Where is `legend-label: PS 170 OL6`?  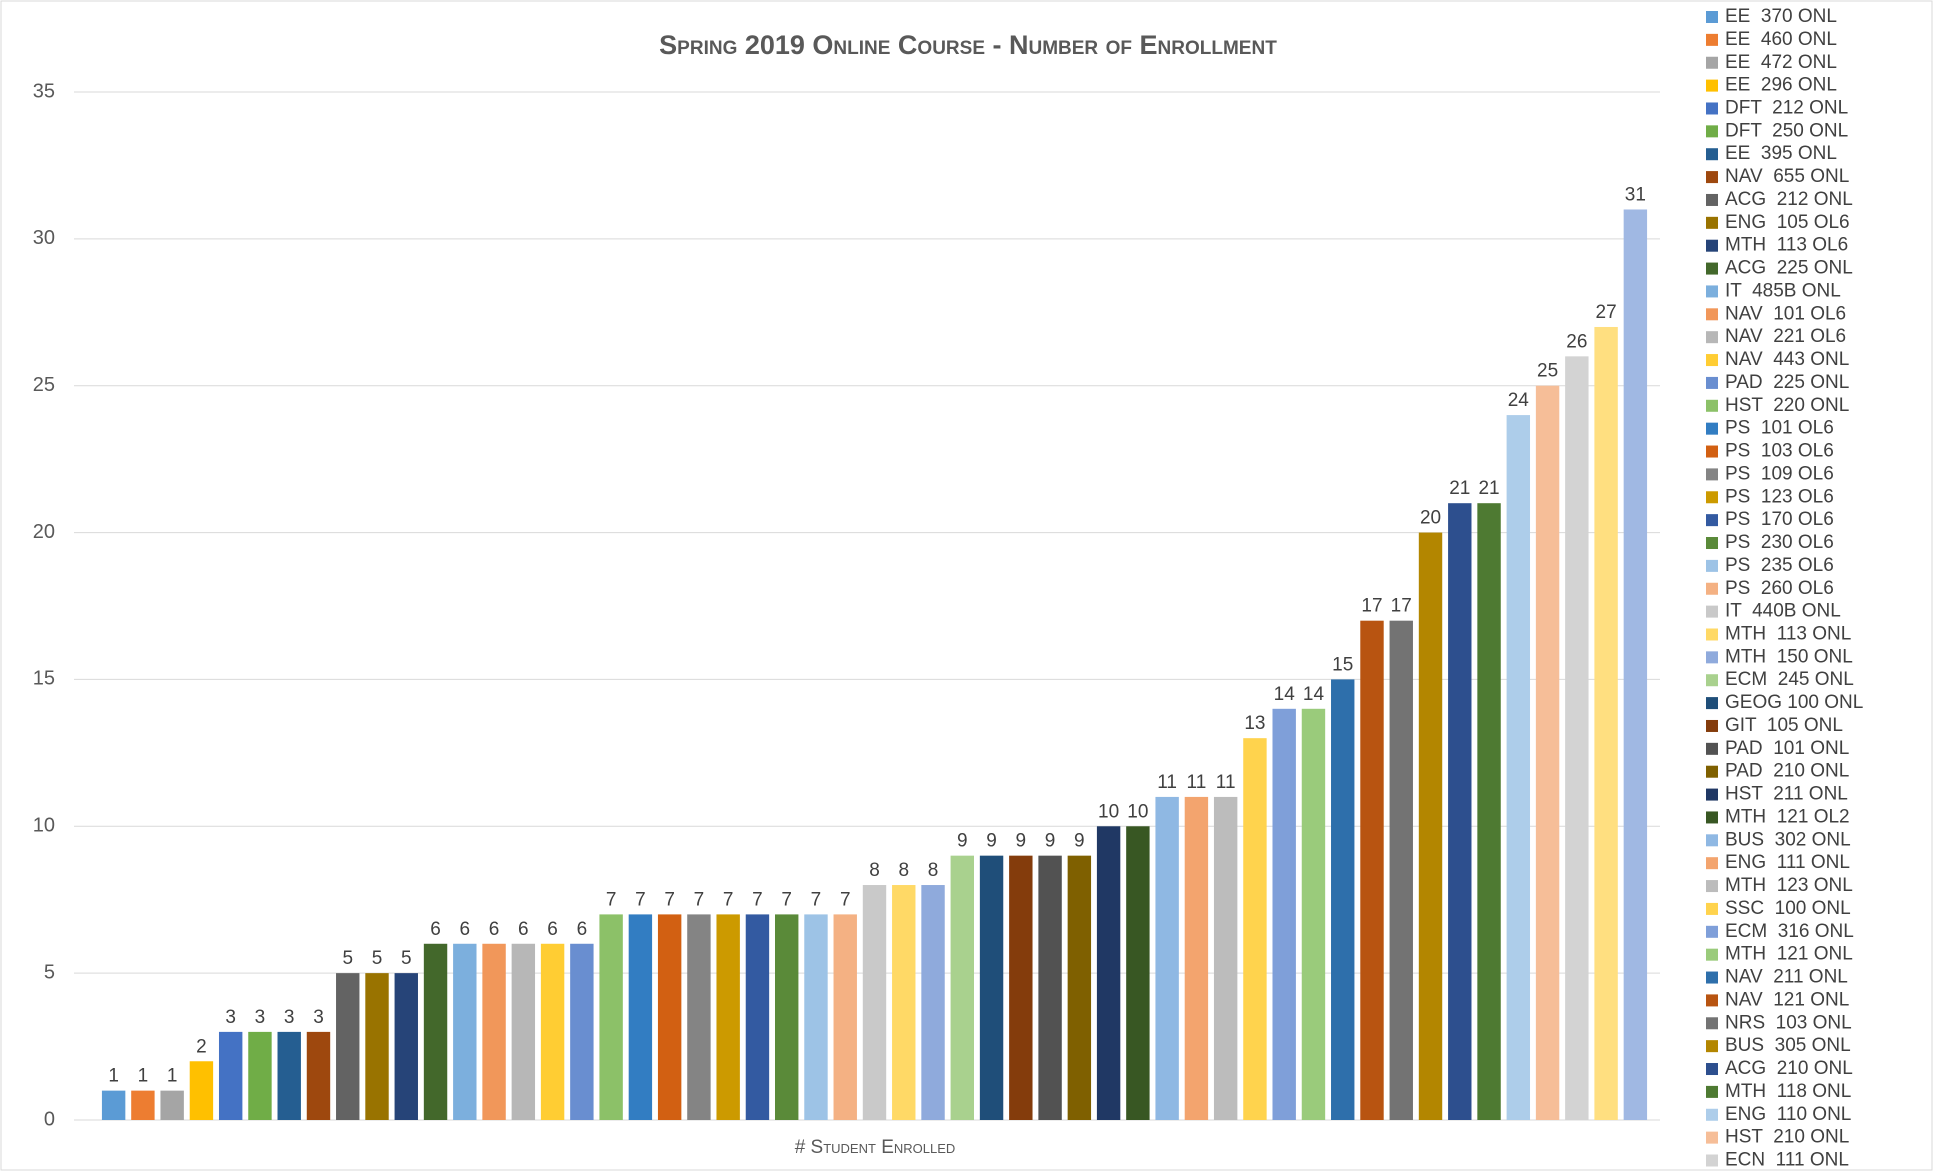
legend-label: PS 170 OL6 is located at coordinates (1779, 519).